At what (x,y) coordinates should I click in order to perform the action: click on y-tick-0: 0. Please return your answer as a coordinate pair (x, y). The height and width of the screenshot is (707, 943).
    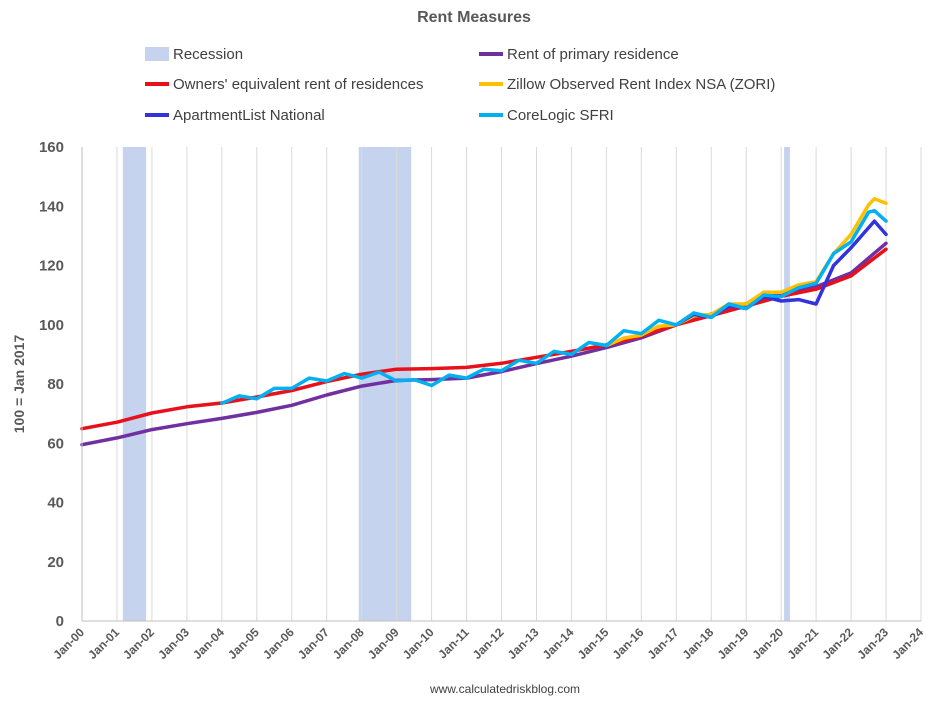
    Looking at the image, I should click on (60, 621).